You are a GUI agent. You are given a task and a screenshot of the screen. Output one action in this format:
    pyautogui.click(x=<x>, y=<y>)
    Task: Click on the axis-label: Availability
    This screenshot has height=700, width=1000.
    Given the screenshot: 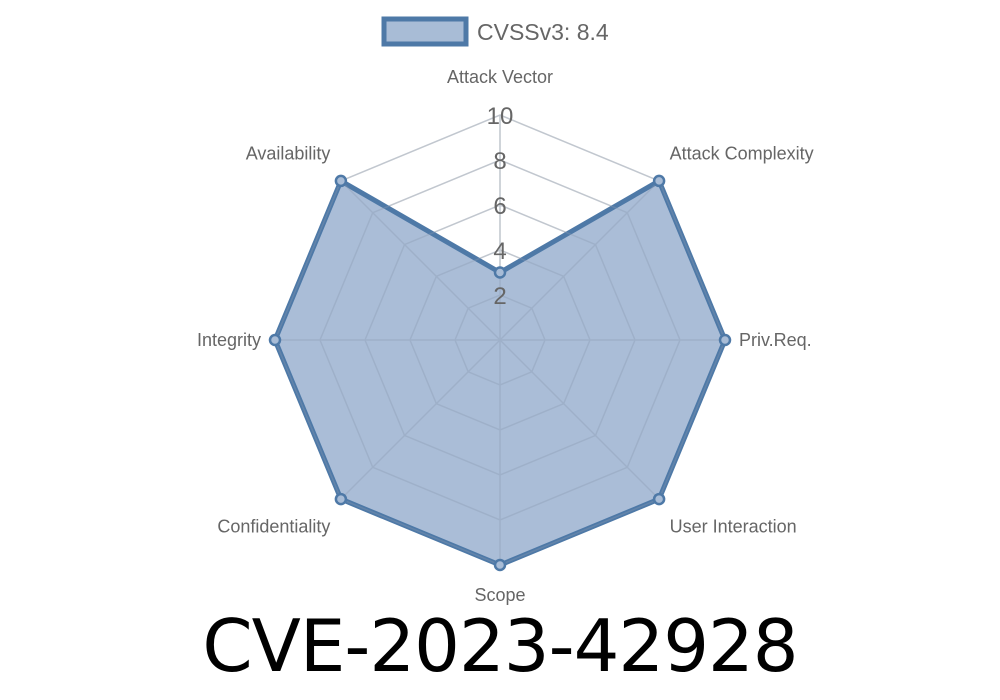 What is the action you would take?
    pyautogui.click(x=288, y=153)
    